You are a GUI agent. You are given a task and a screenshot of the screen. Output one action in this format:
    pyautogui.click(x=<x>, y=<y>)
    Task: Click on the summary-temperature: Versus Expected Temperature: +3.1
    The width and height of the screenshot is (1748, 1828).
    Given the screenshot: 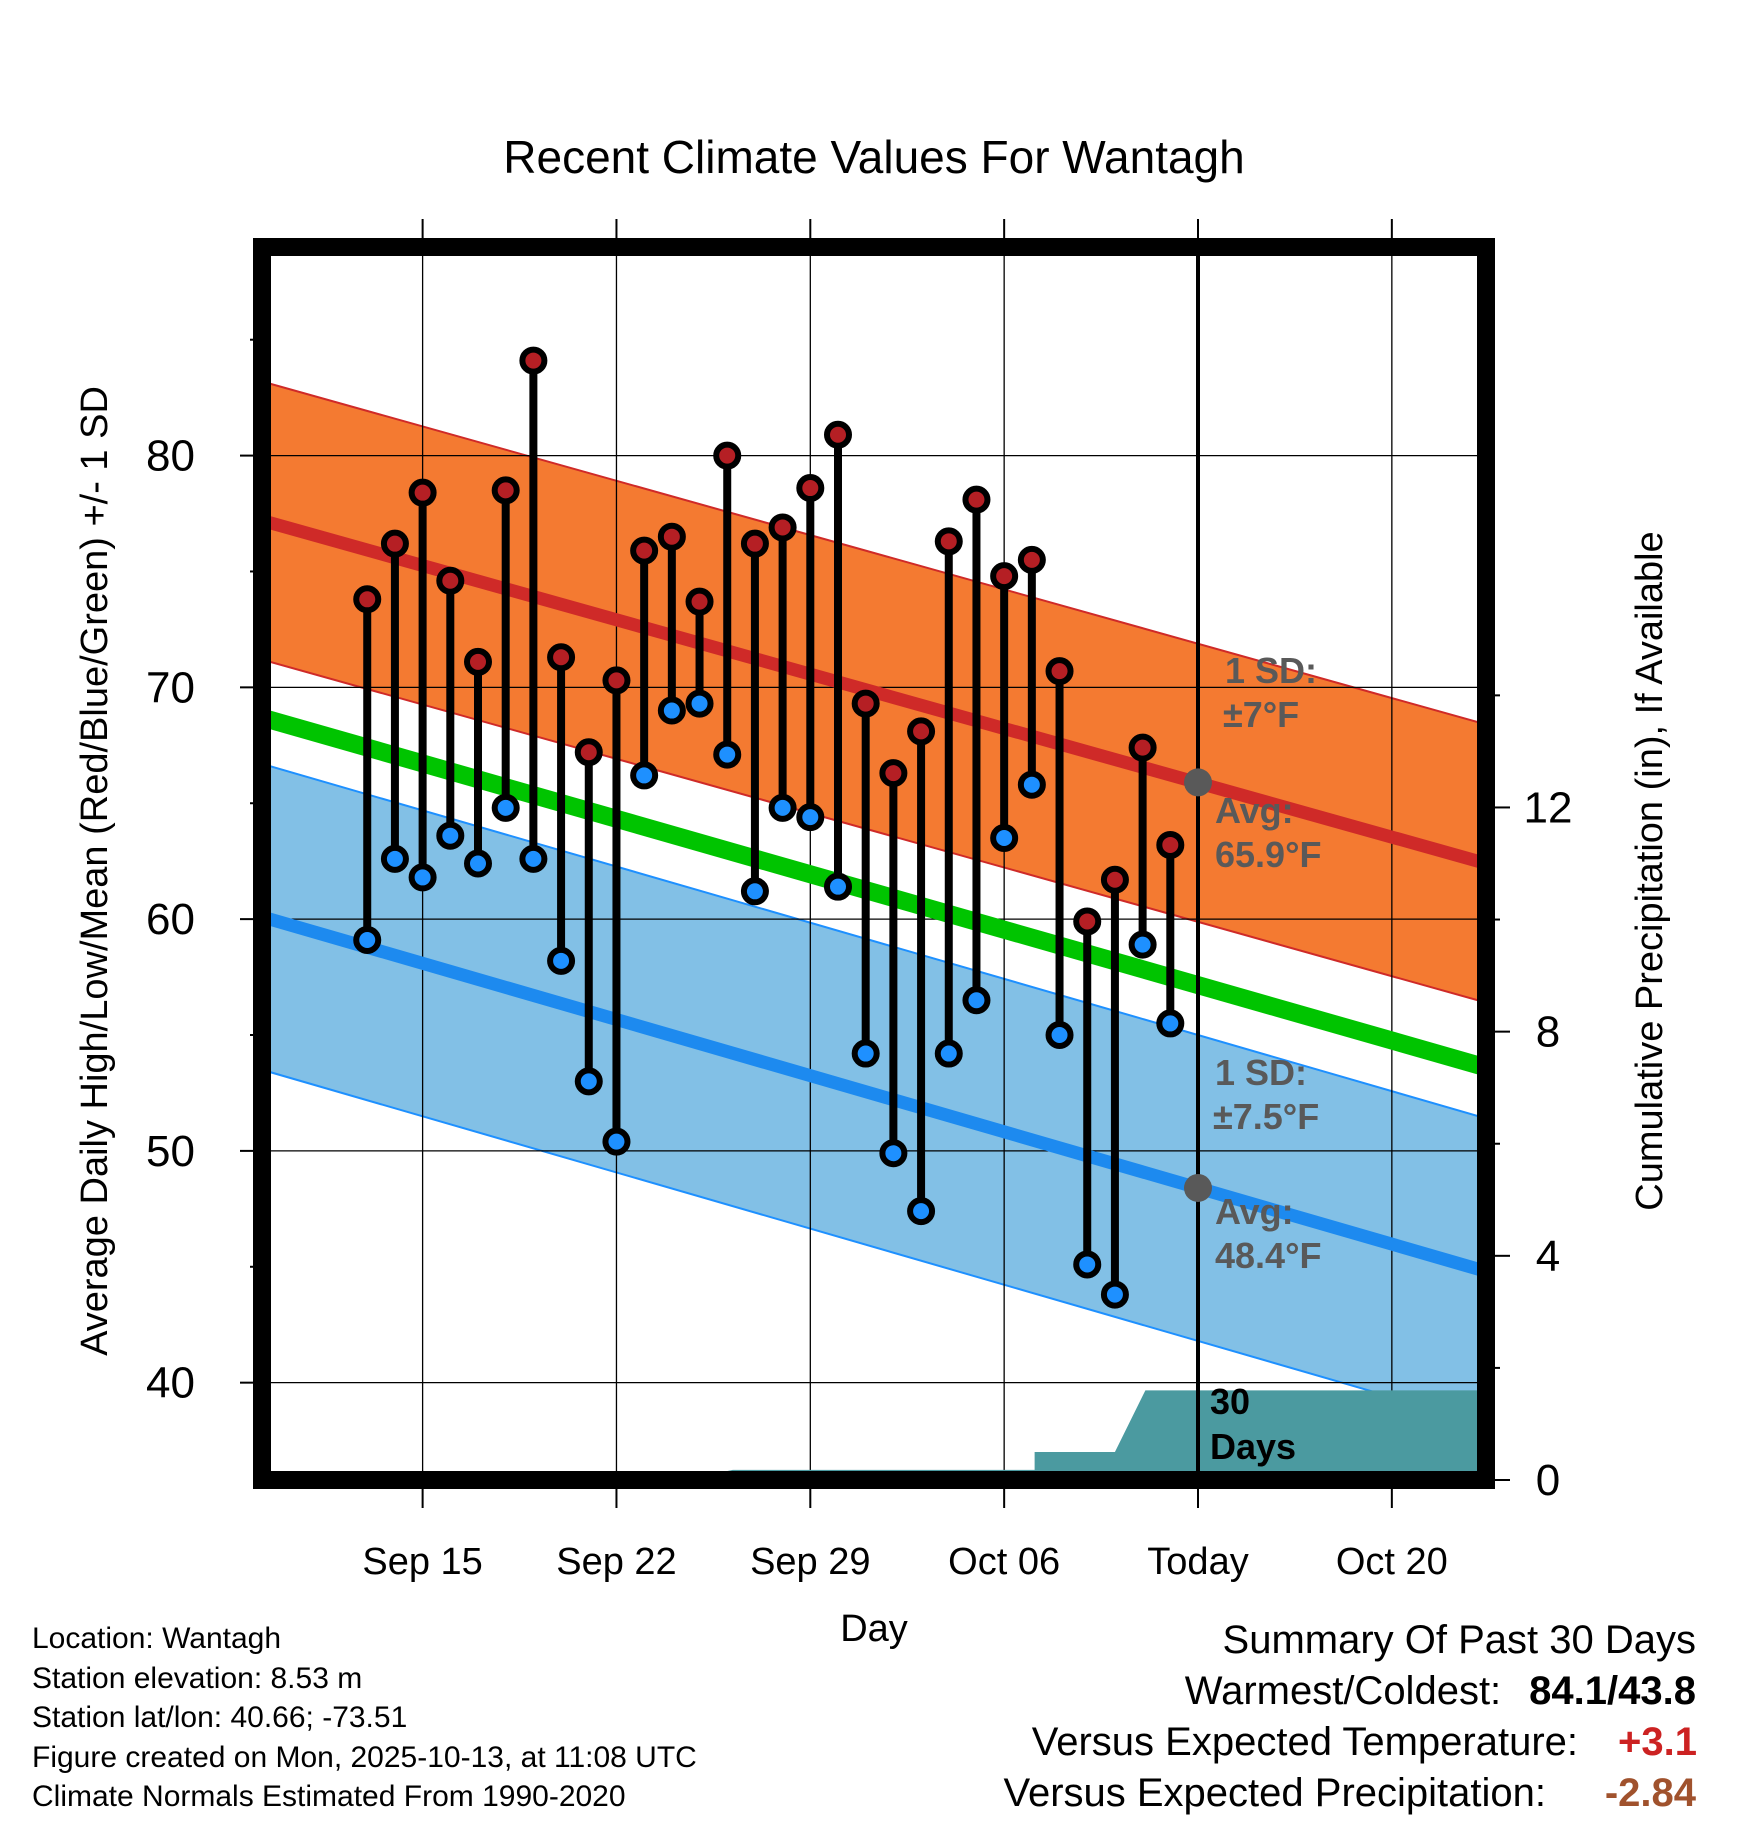 What is the action you would take?
    pyautogui.click(x=1350, y=1742)
    